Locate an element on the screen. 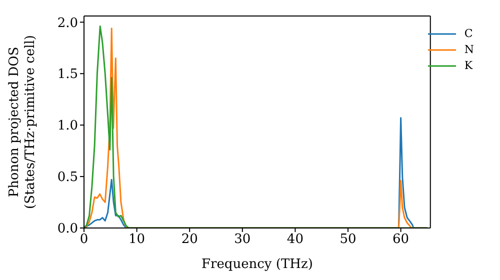  legend-label: N is located at coordinates (469, 50).